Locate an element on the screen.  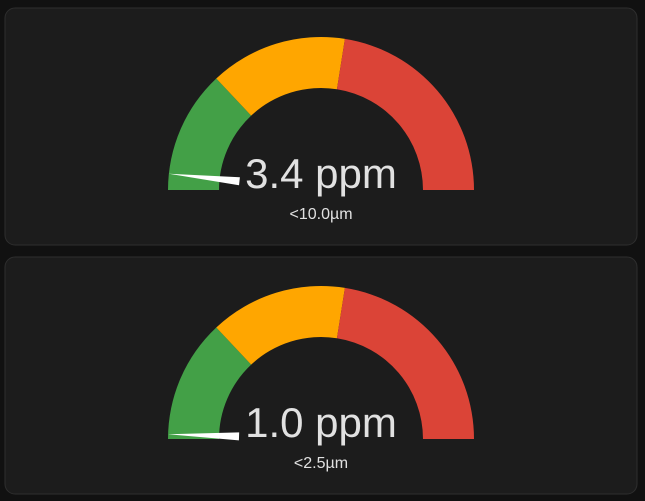
gauge-value: 3.4 ppm is located at coordinates (321, 173).